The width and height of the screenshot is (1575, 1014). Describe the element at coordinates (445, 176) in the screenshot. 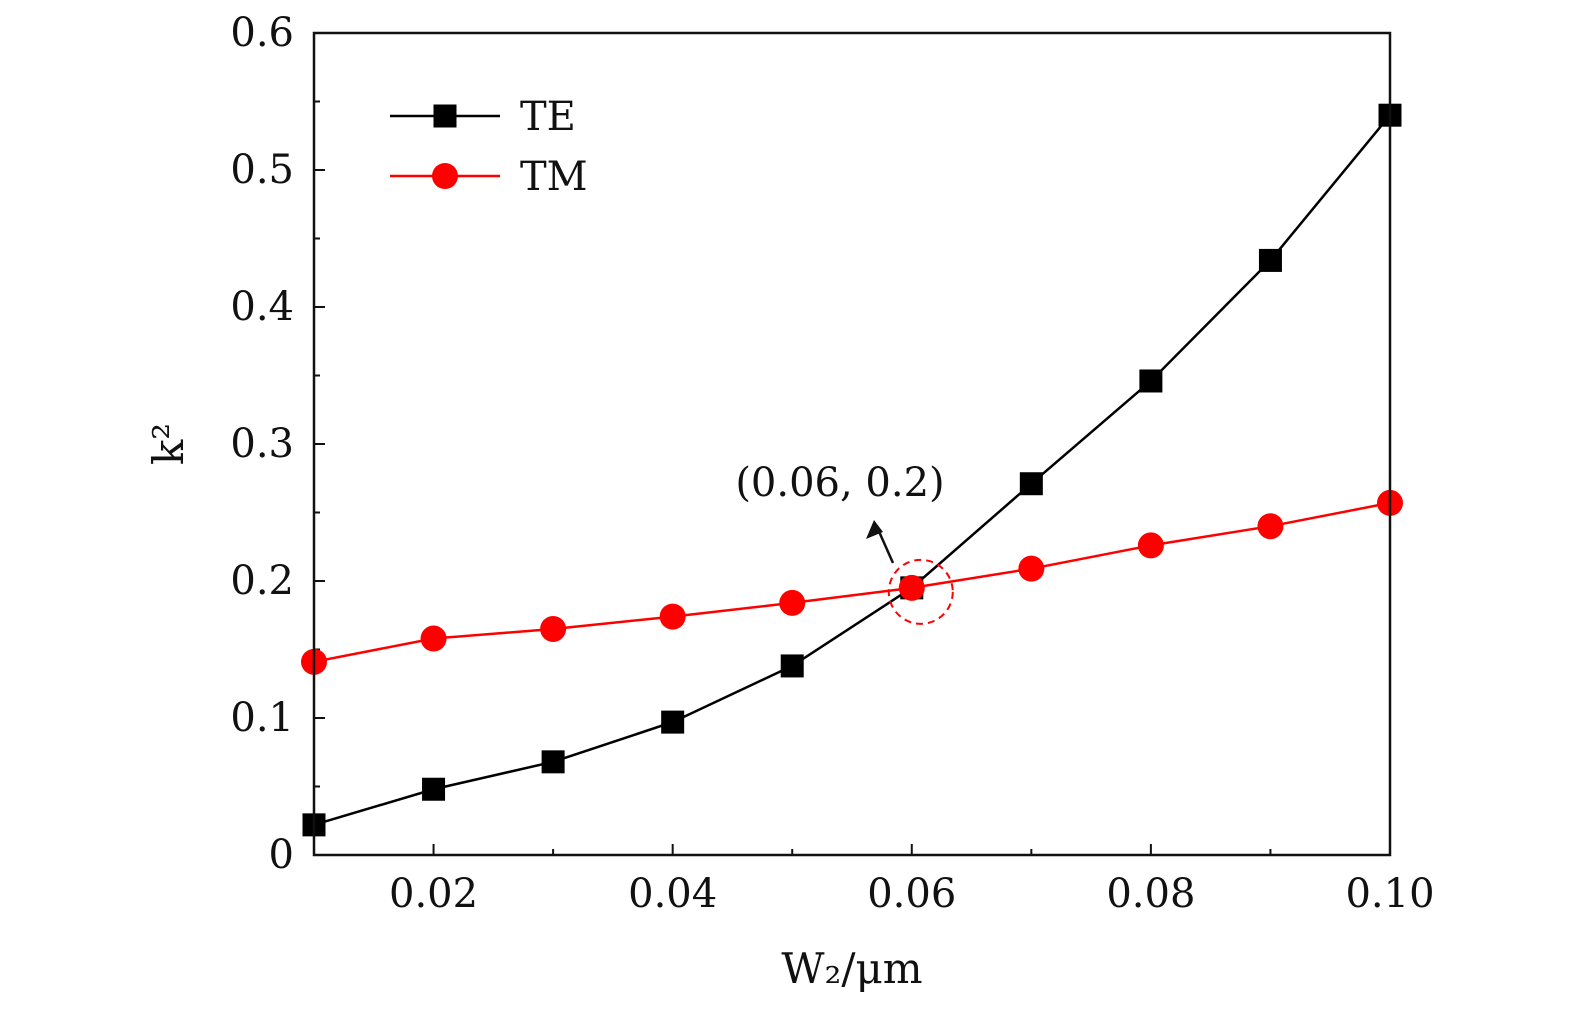

I see `legend-marker-tm` at that location.